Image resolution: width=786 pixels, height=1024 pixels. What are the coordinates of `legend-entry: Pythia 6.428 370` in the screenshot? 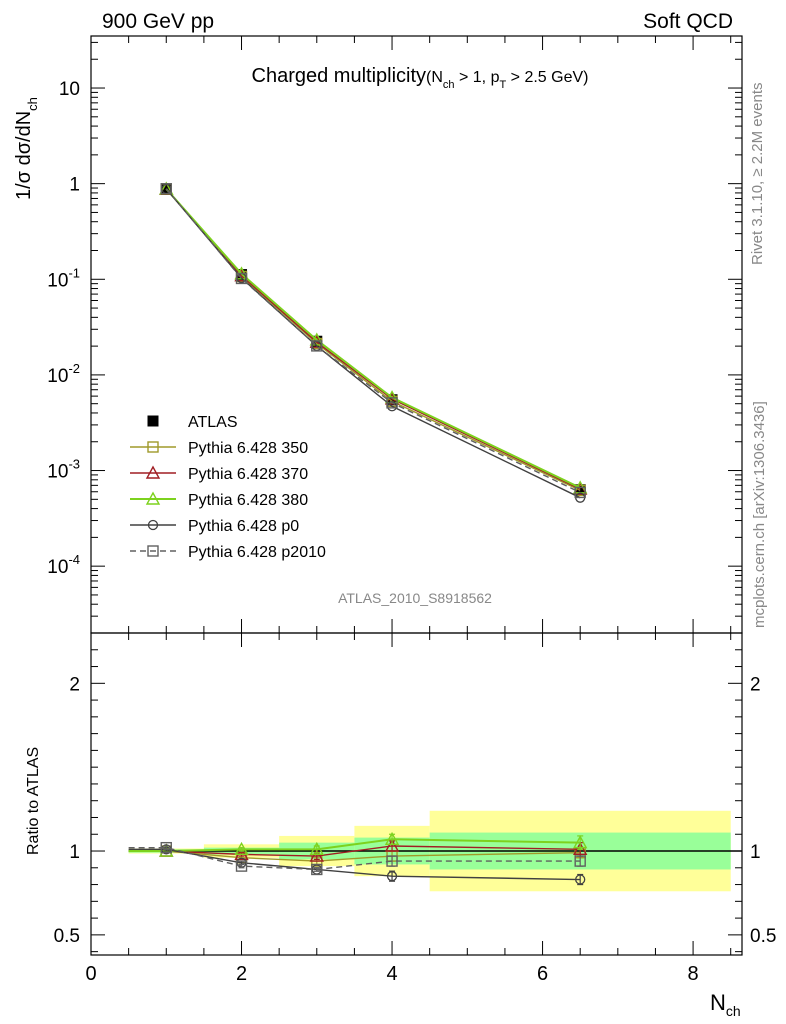 It's located at (219, 474).